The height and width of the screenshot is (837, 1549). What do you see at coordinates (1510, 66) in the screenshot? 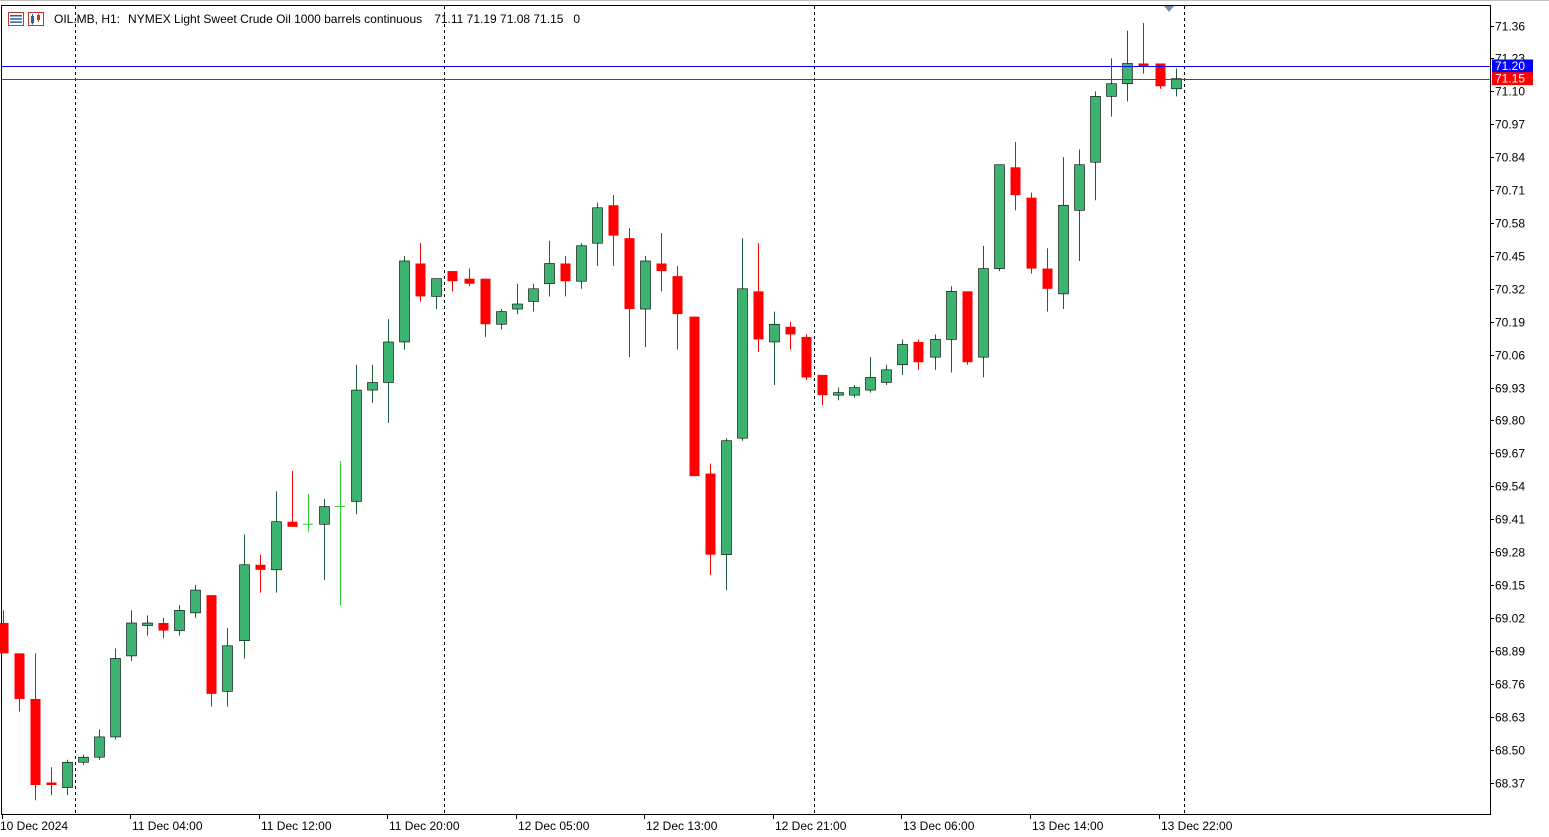
I see `ask-price-tag-label: 71.20` at bounding box center [1510, 66].